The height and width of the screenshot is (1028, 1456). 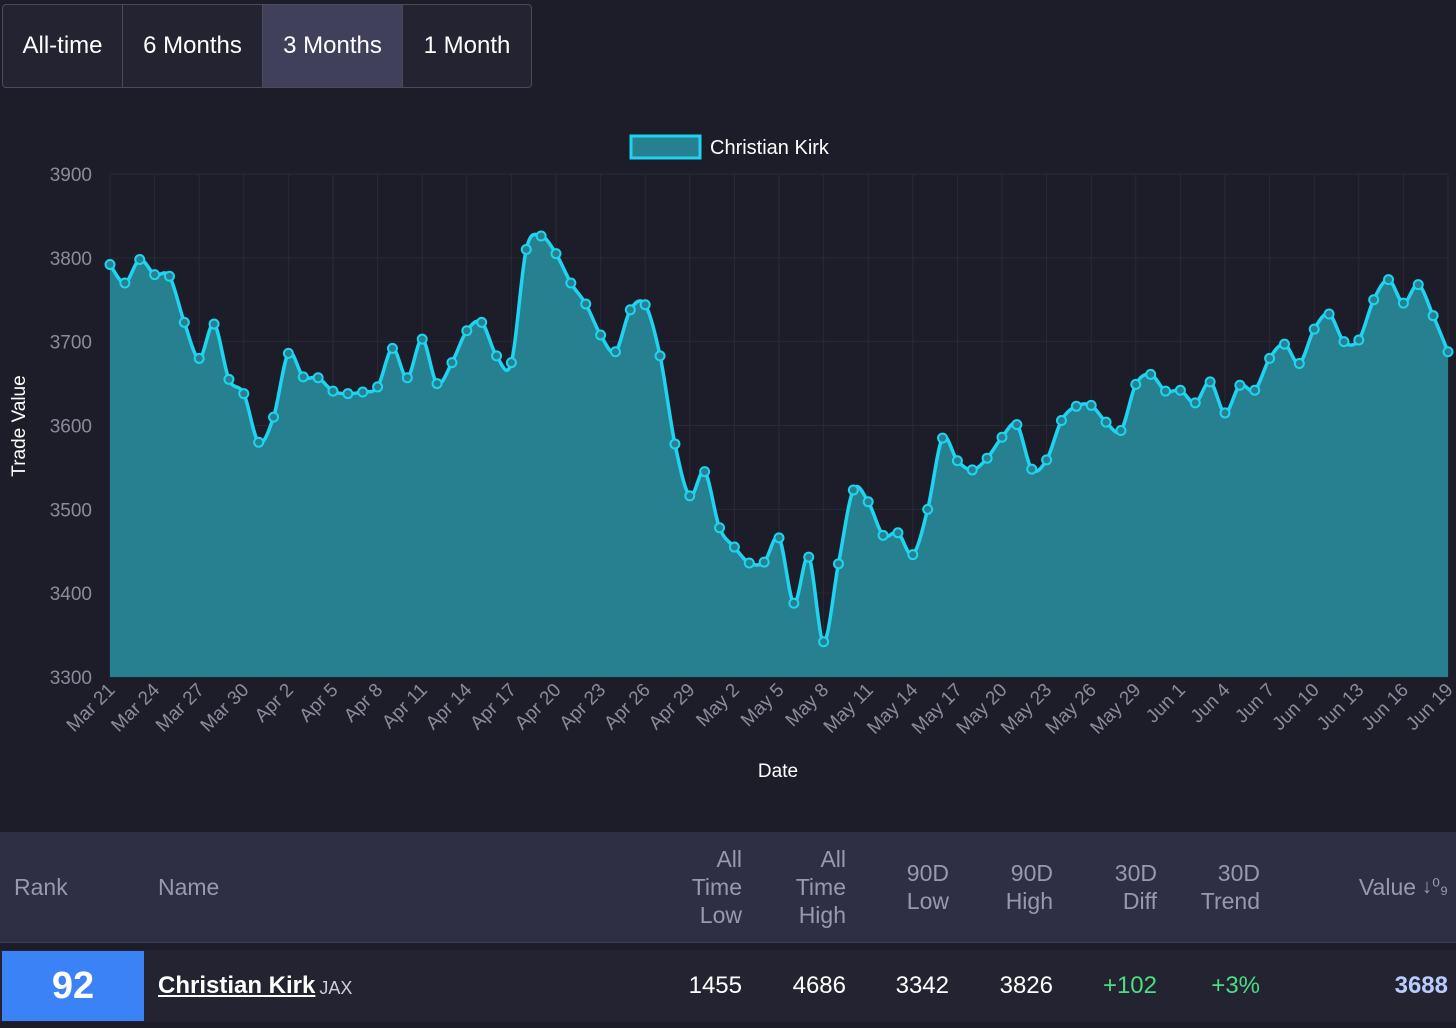 I want to click on tab-1-month: 1 Month, so click(x=467, y=45).